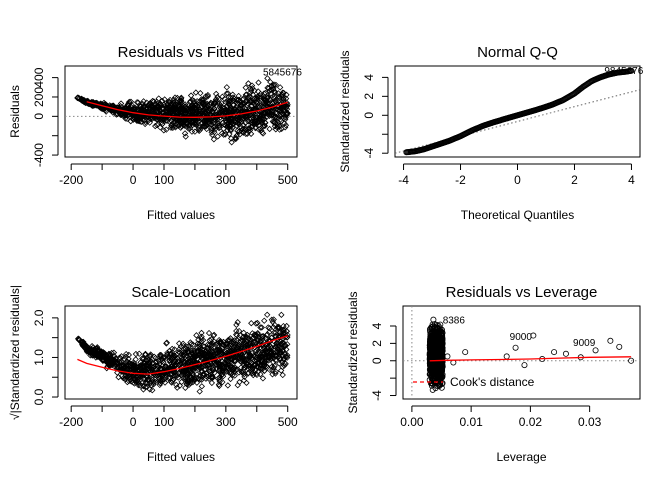 The height and width of the screenshot is (480, 672). Describe the element at coordinates (226, 422) in the screenshot. I see `x-tick-label: 300` at that location.